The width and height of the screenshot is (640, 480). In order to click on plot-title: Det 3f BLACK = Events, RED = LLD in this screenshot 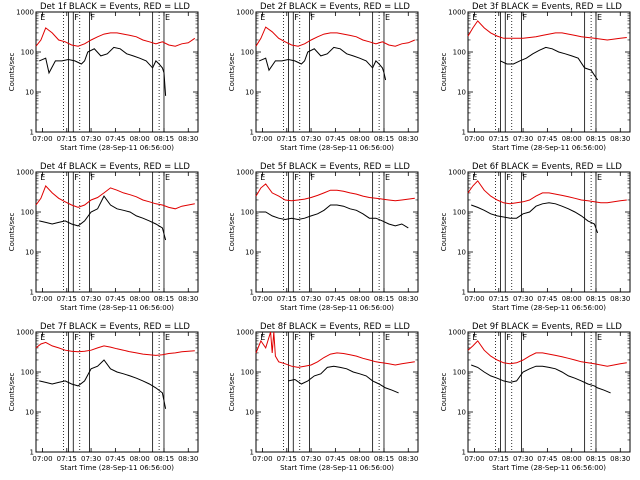, I will do `click(547, 7)`.